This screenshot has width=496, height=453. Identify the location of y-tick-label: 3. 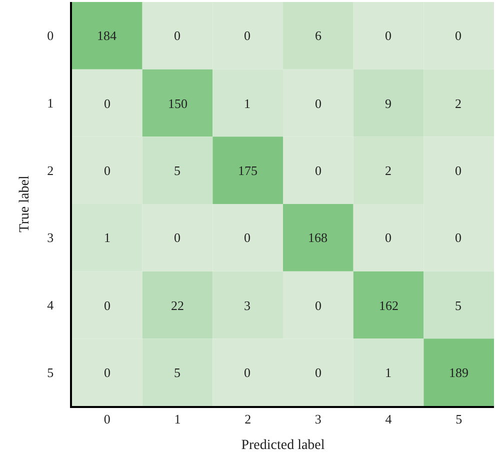
(50, 238).